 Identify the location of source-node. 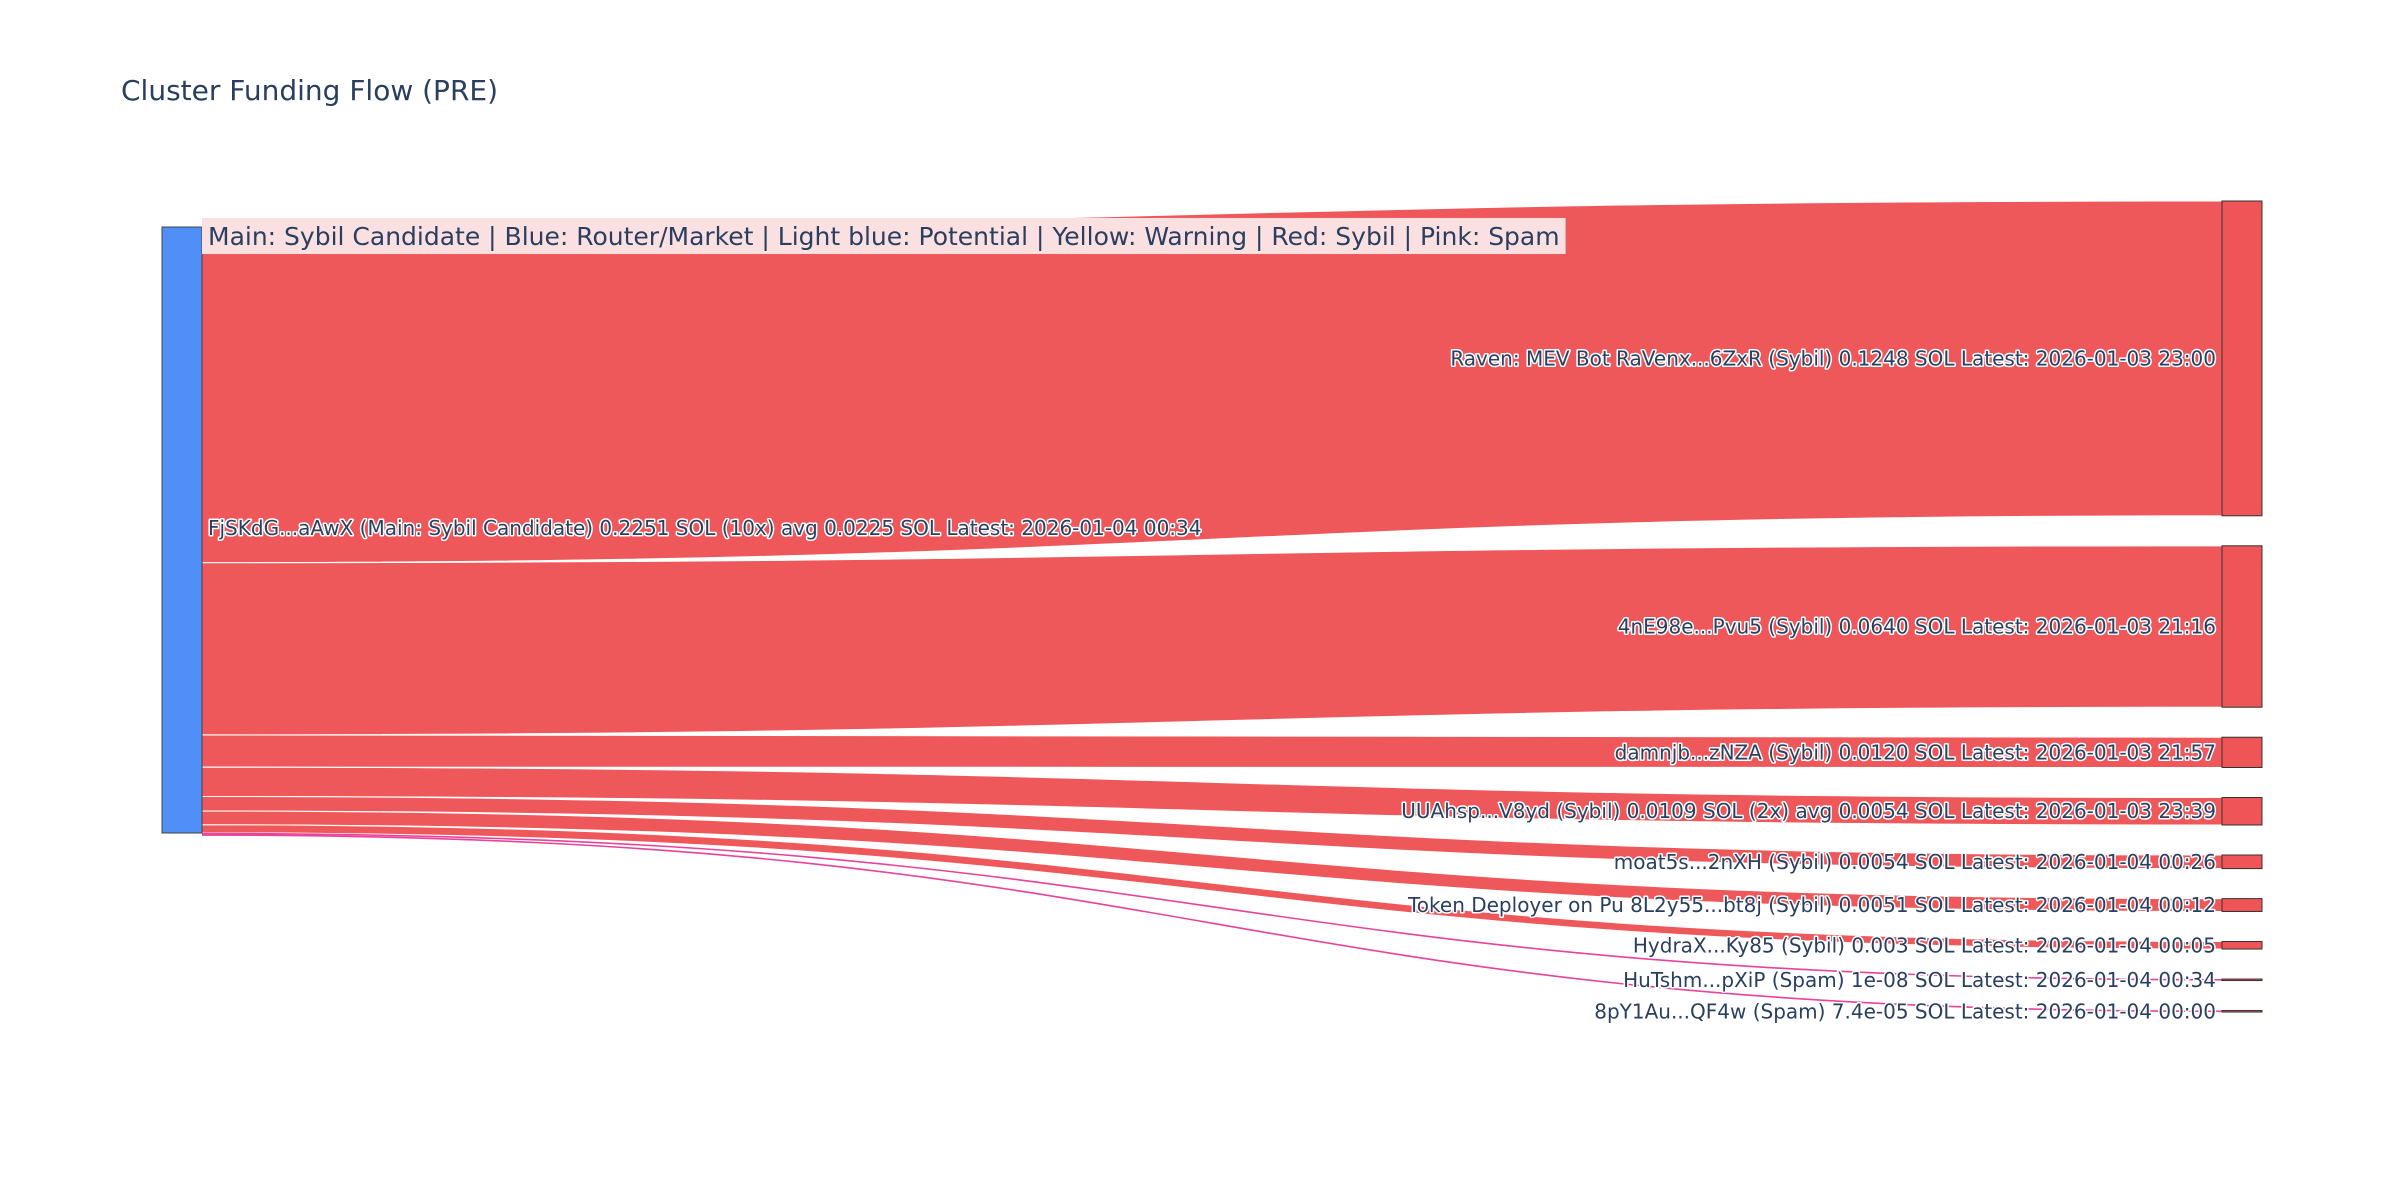
(182, 530).